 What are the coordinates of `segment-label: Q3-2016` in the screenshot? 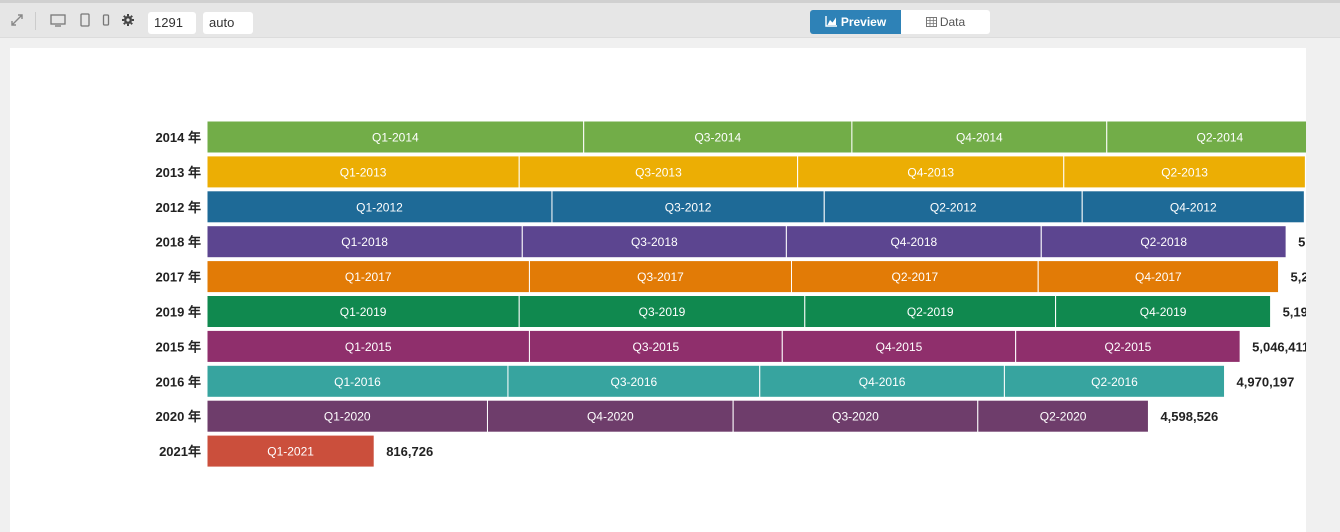 It's located at (634, 382).